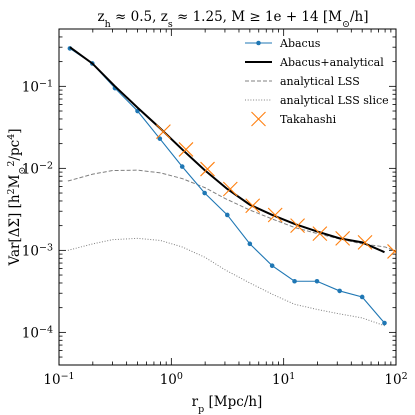  I want to click on y-axis-label: Var[ΔΣ] [h2M⊙2/pc4], so click(17, 197).